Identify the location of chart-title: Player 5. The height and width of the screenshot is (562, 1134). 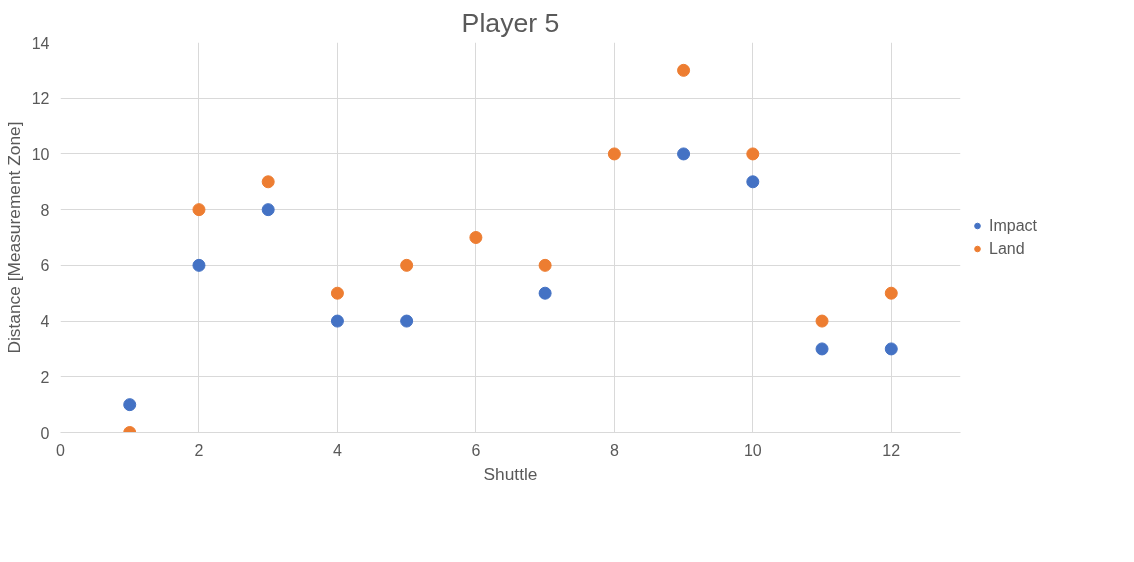
(510, 22).